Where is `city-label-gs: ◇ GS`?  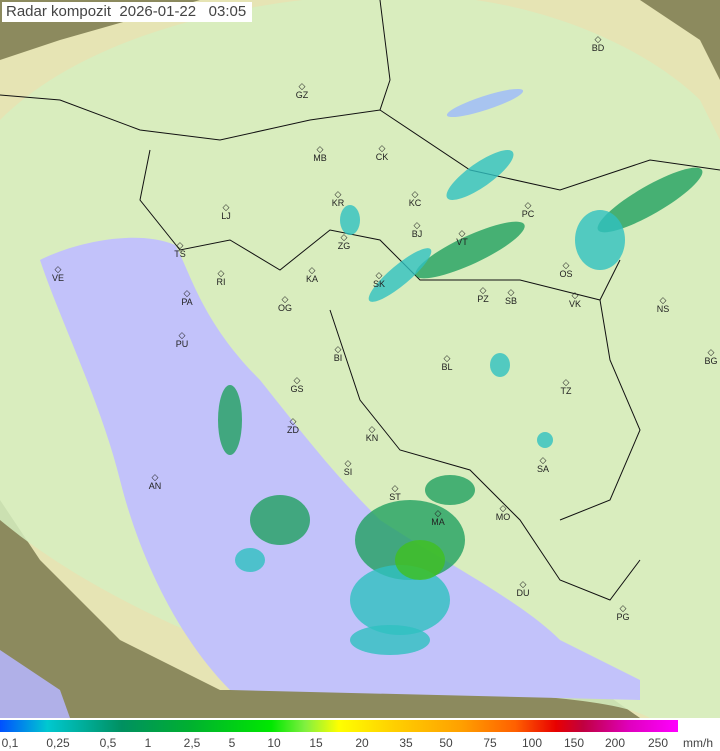
city-label-gs: ◇ GS is located at coordinates (296, 385).